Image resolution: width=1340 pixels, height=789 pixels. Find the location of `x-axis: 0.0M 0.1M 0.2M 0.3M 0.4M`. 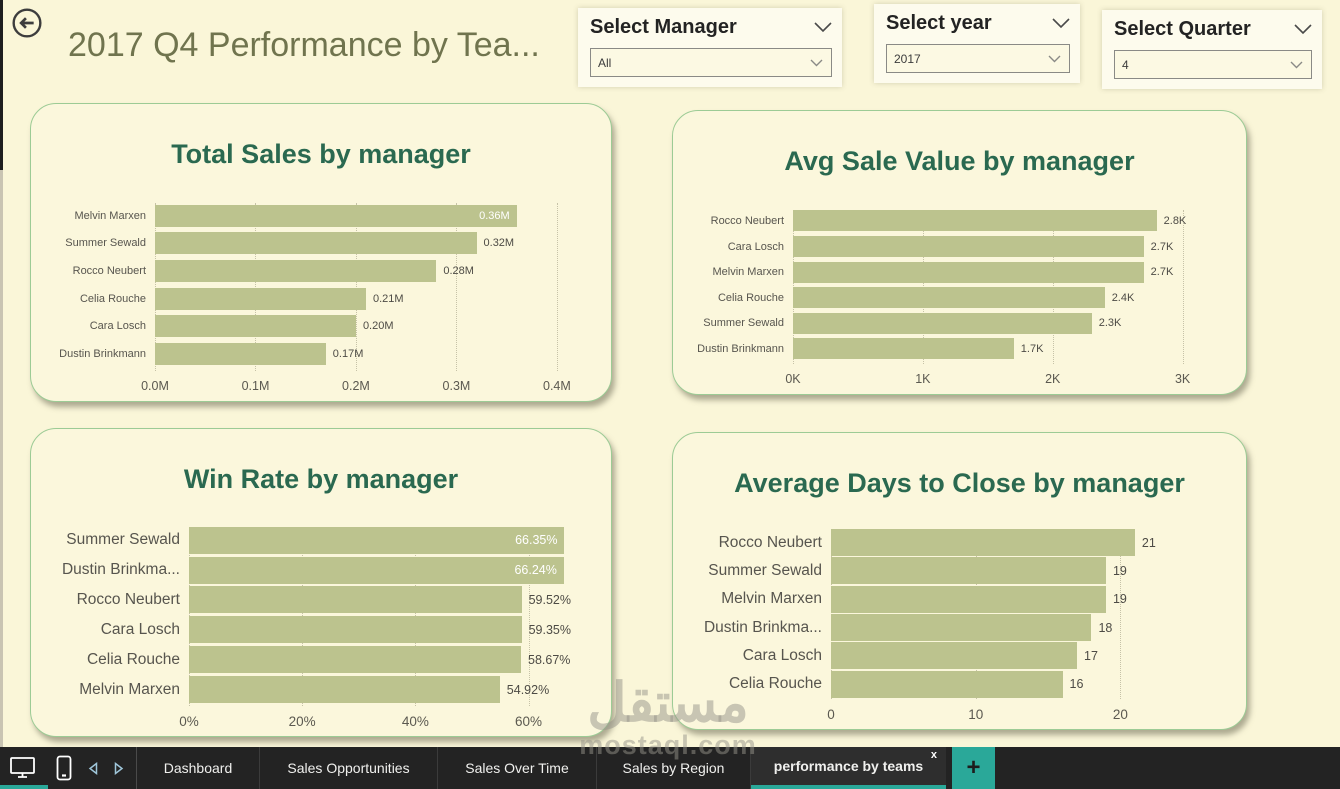

x-axis: 0.0M 0.1M 0.2M 0.3M 0.4M is located at coordinates (359, 386).